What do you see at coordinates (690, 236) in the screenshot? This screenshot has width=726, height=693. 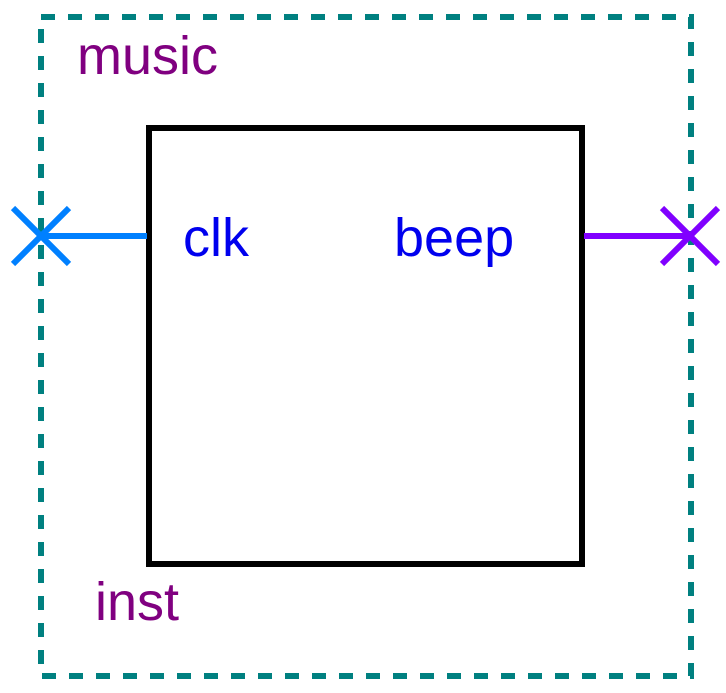 I see `output-terminal-icon` at bounding box center [690, 236].